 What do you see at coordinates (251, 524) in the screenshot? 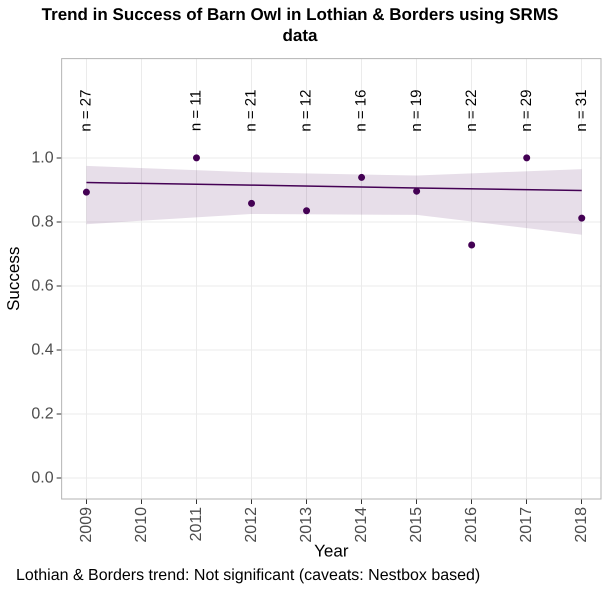
I see `x-tick-label: 2012` at bounding box center [251, 524].